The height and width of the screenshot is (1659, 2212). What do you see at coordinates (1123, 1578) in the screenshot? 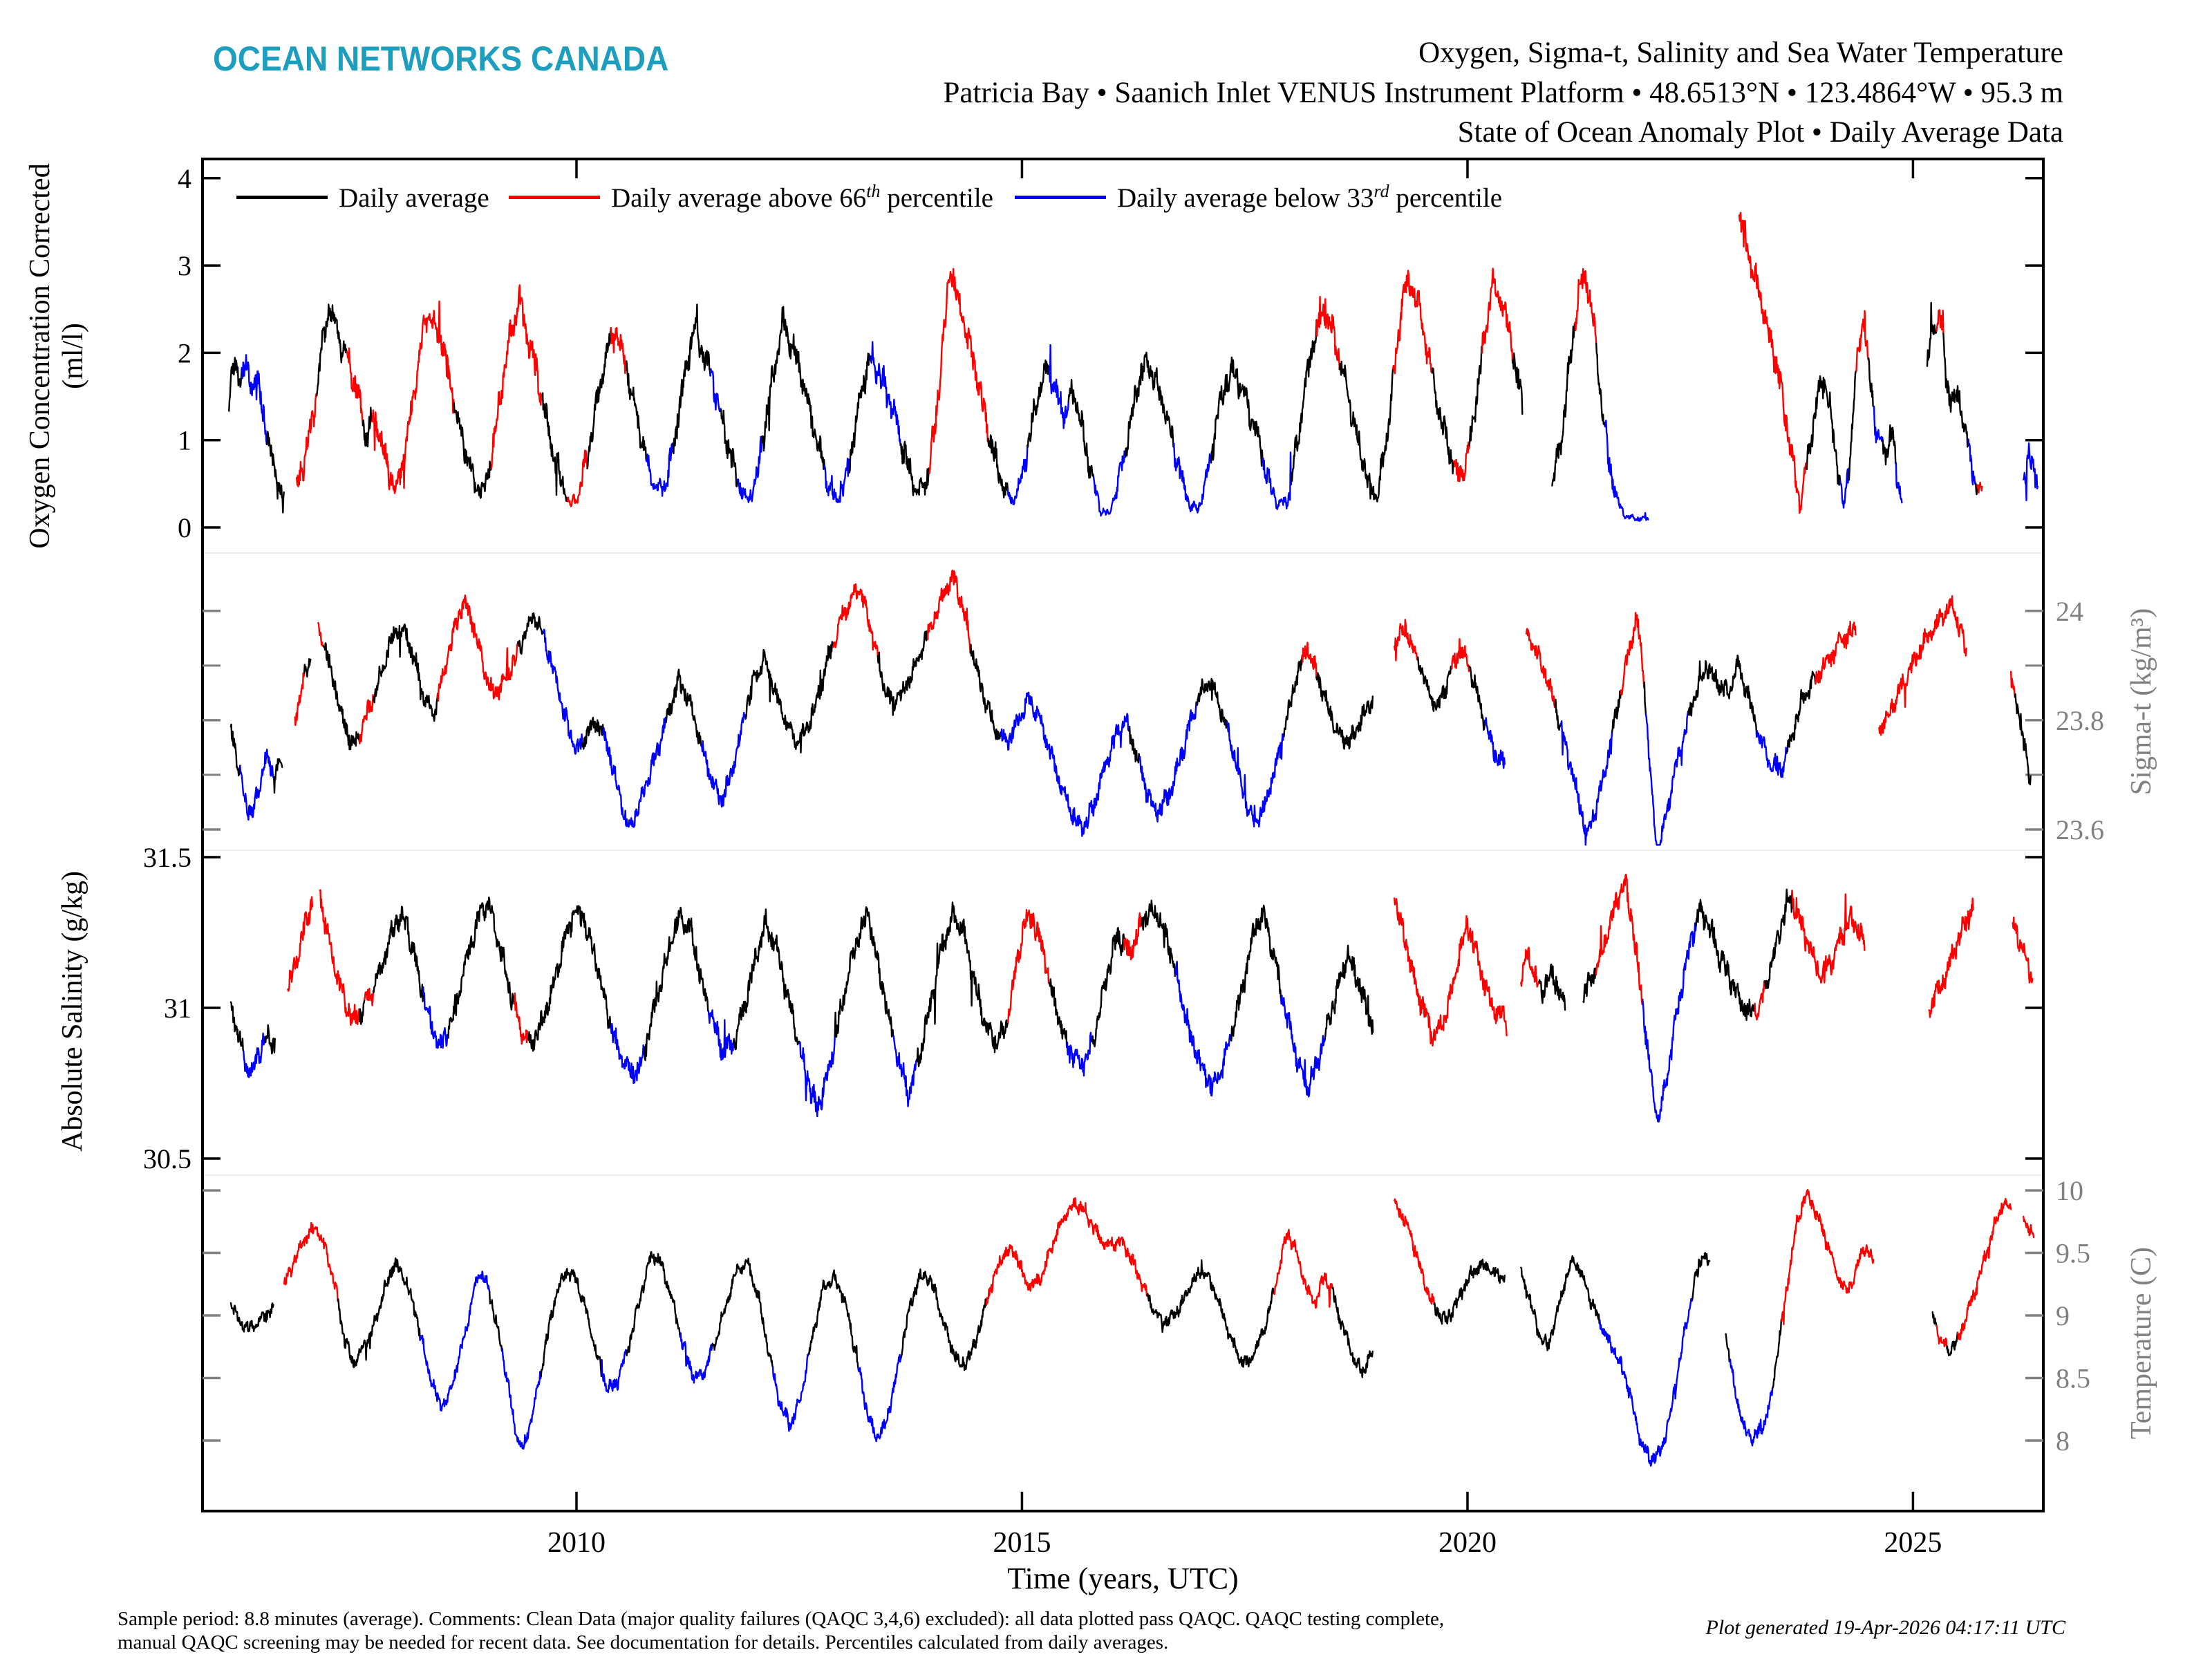
I see `x-axis-label: Time (years, UTC)` at bounding box center [1123, 1578].